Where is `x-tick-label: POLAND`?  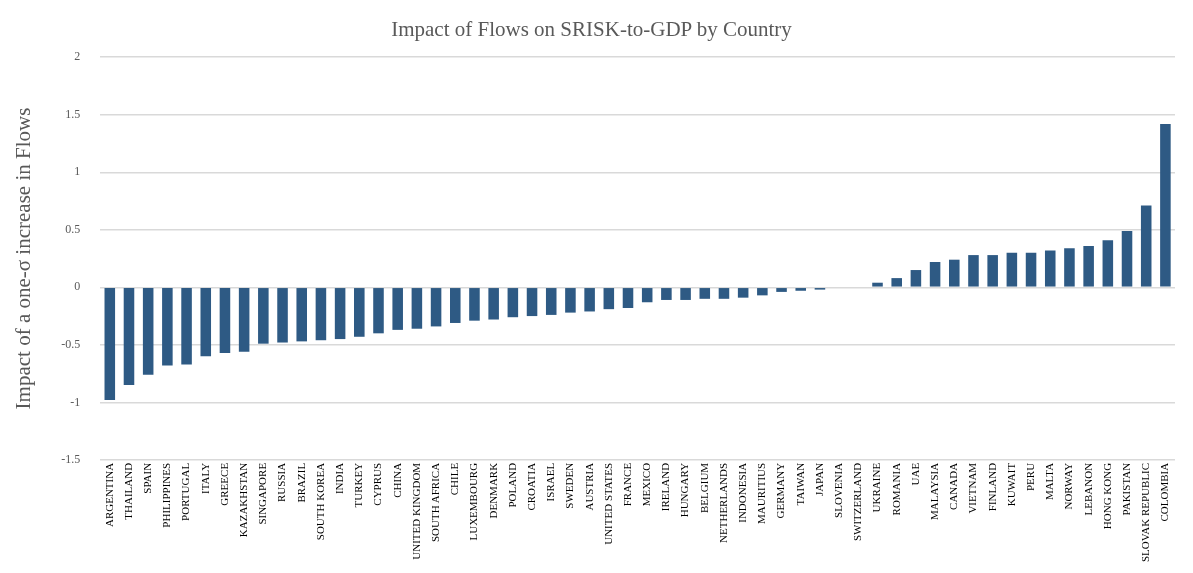 x-tick-label: POLAND is located at coordinates (511, 485).